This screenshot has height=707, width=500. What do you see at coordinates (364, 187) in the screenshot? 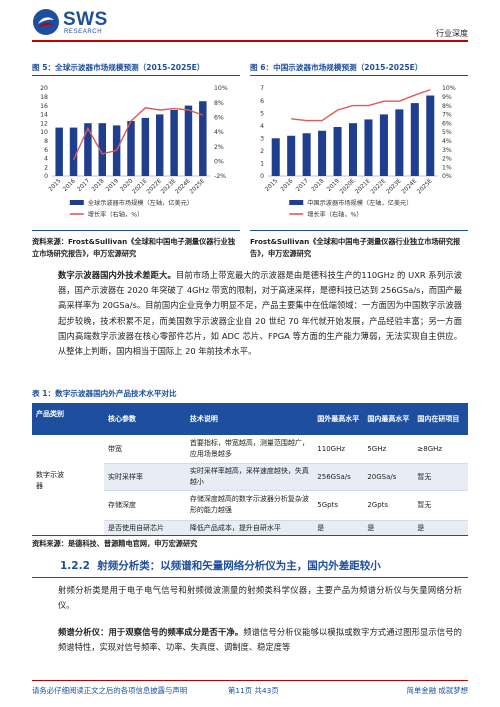
I see `x-tick-label: 2021E` at bounding box center [364, 187].